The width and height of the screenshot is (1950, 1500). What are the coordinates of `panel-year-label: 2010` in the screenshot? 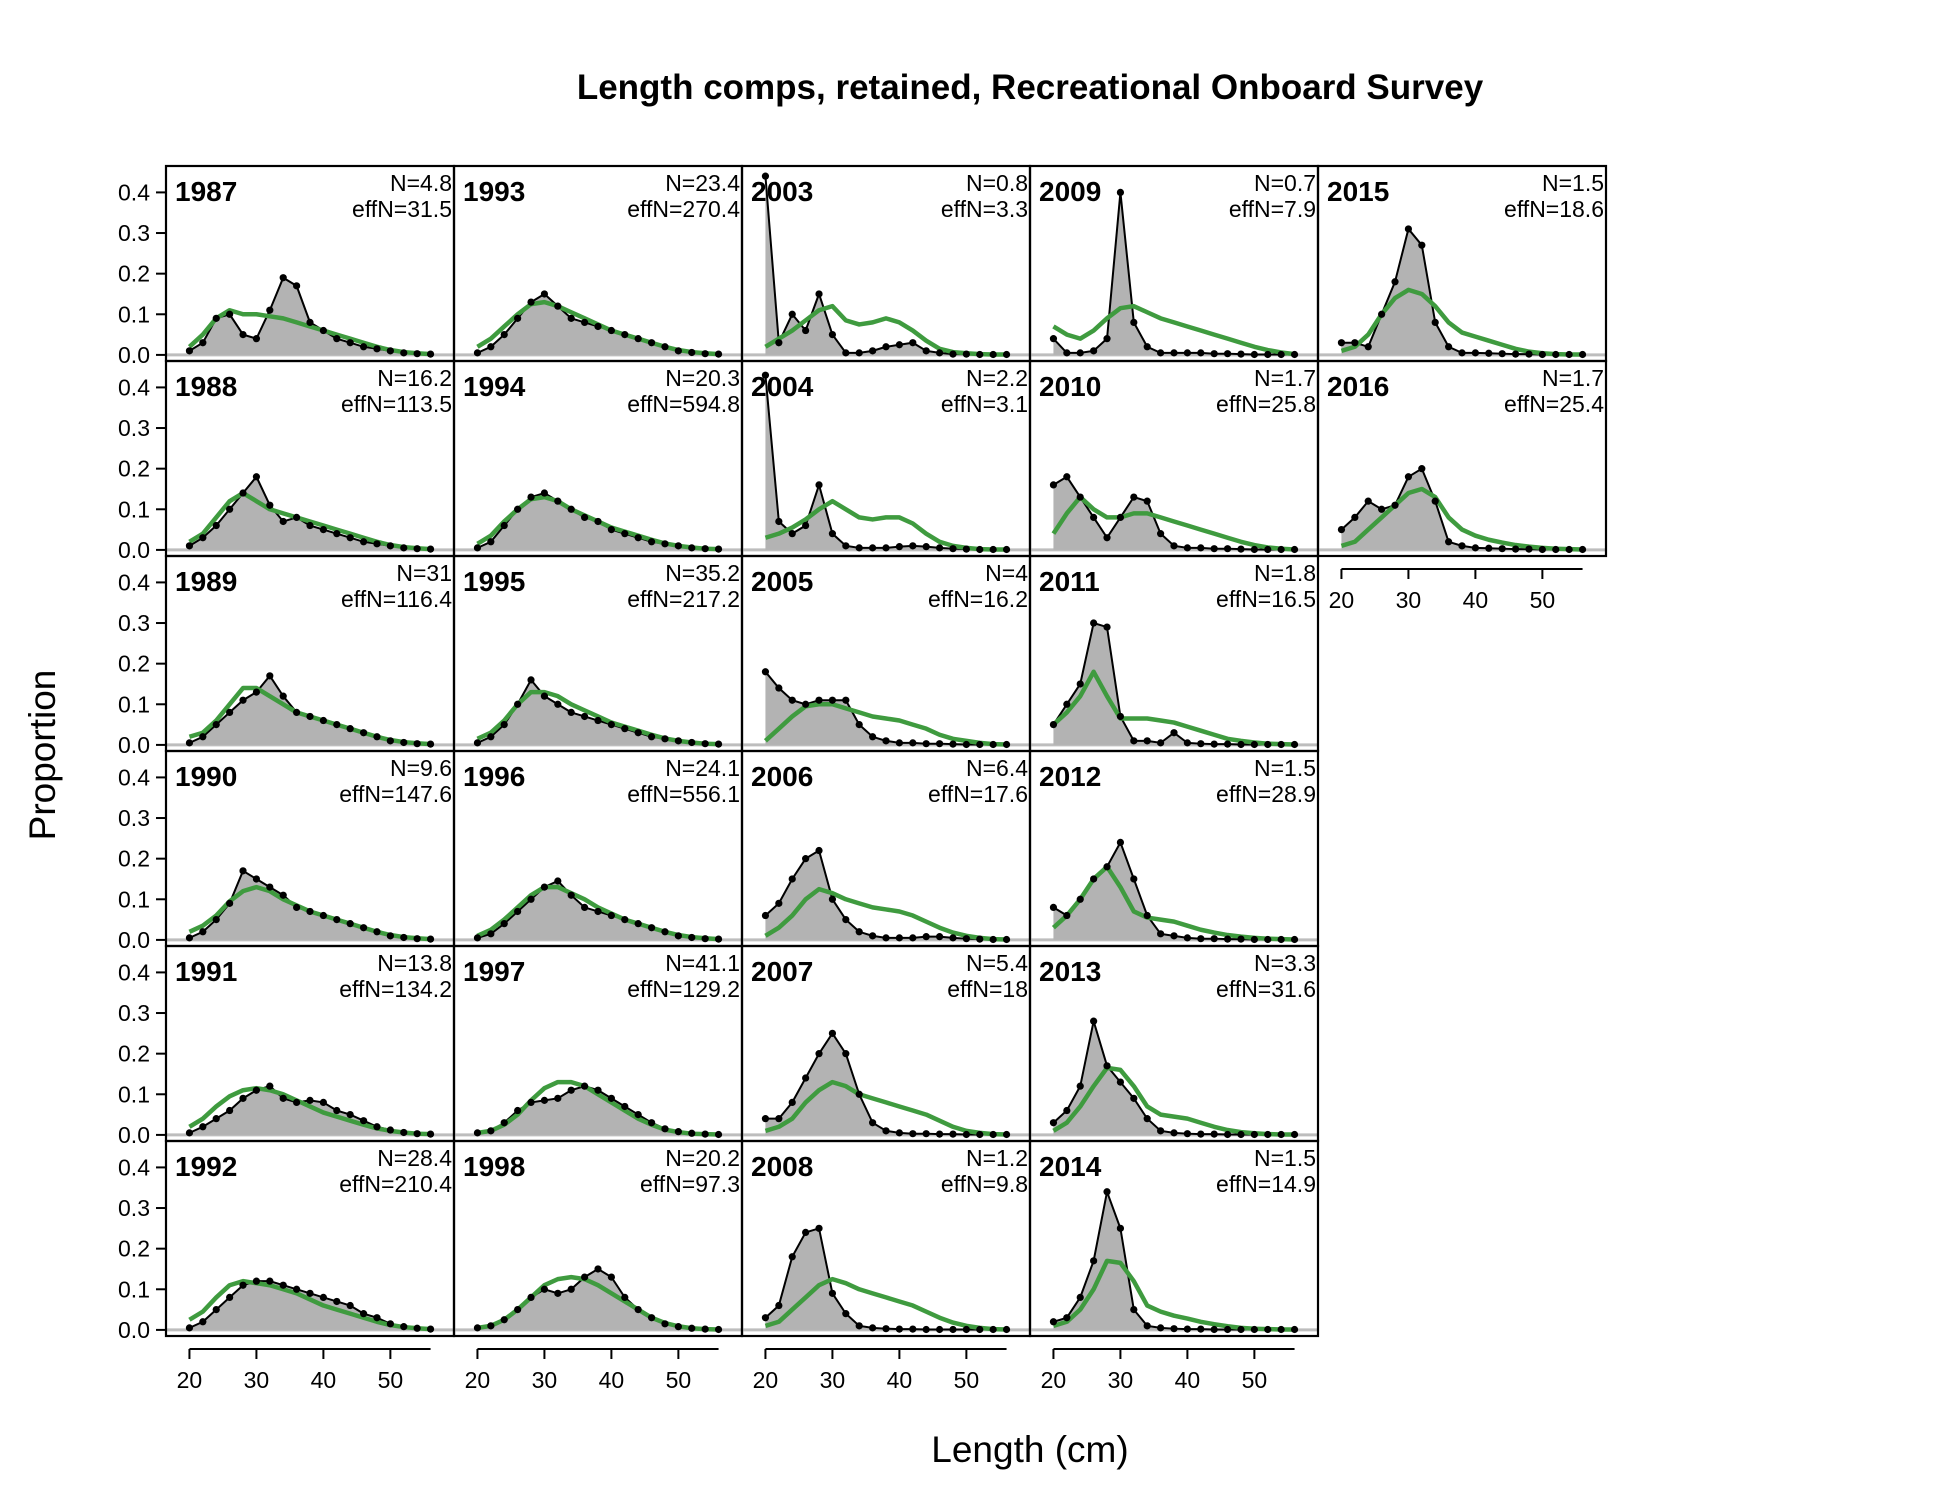 It's located at (1070, 386).